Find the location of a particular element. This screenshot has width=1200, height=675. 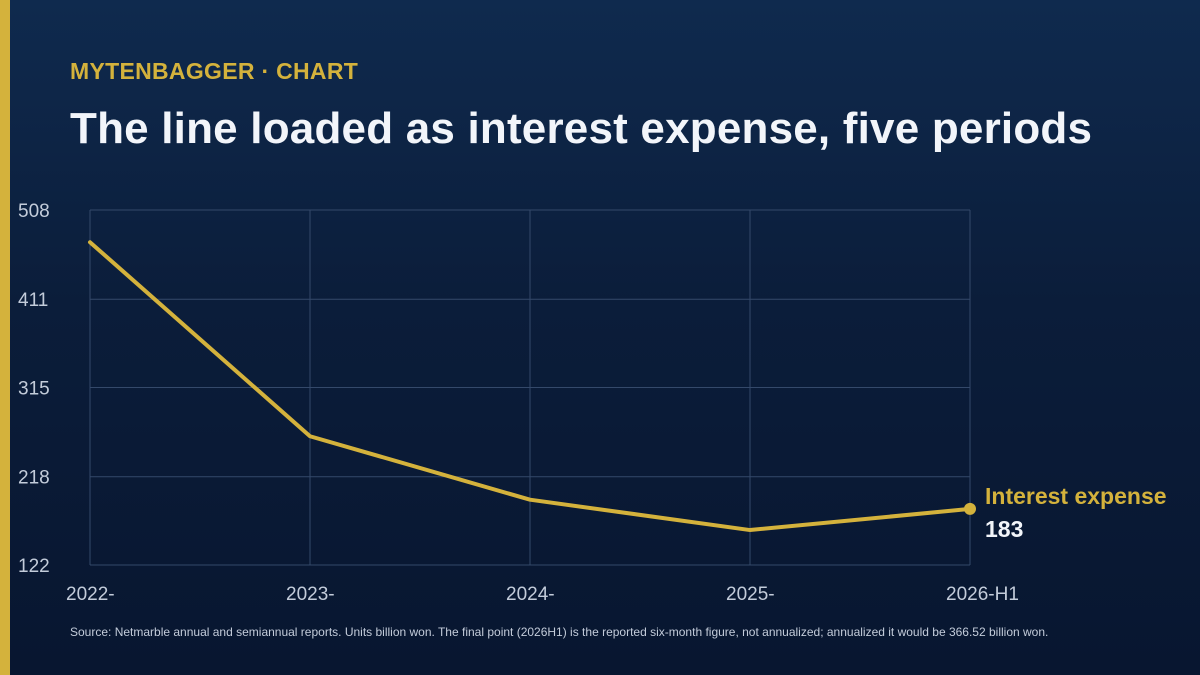

y-tick-label: 315 is located at coordinates (34, 389).